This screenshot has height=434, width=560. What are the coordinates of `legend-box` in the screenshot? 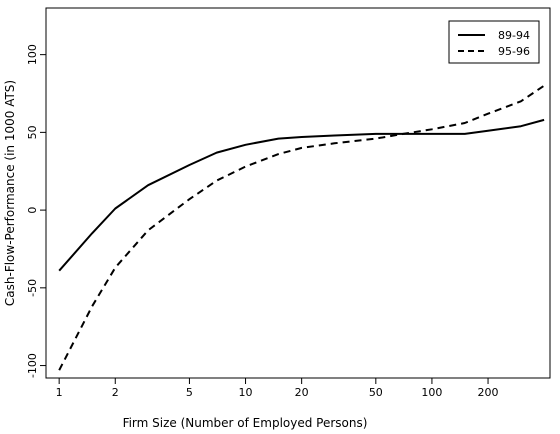 It's located at (494, 42).